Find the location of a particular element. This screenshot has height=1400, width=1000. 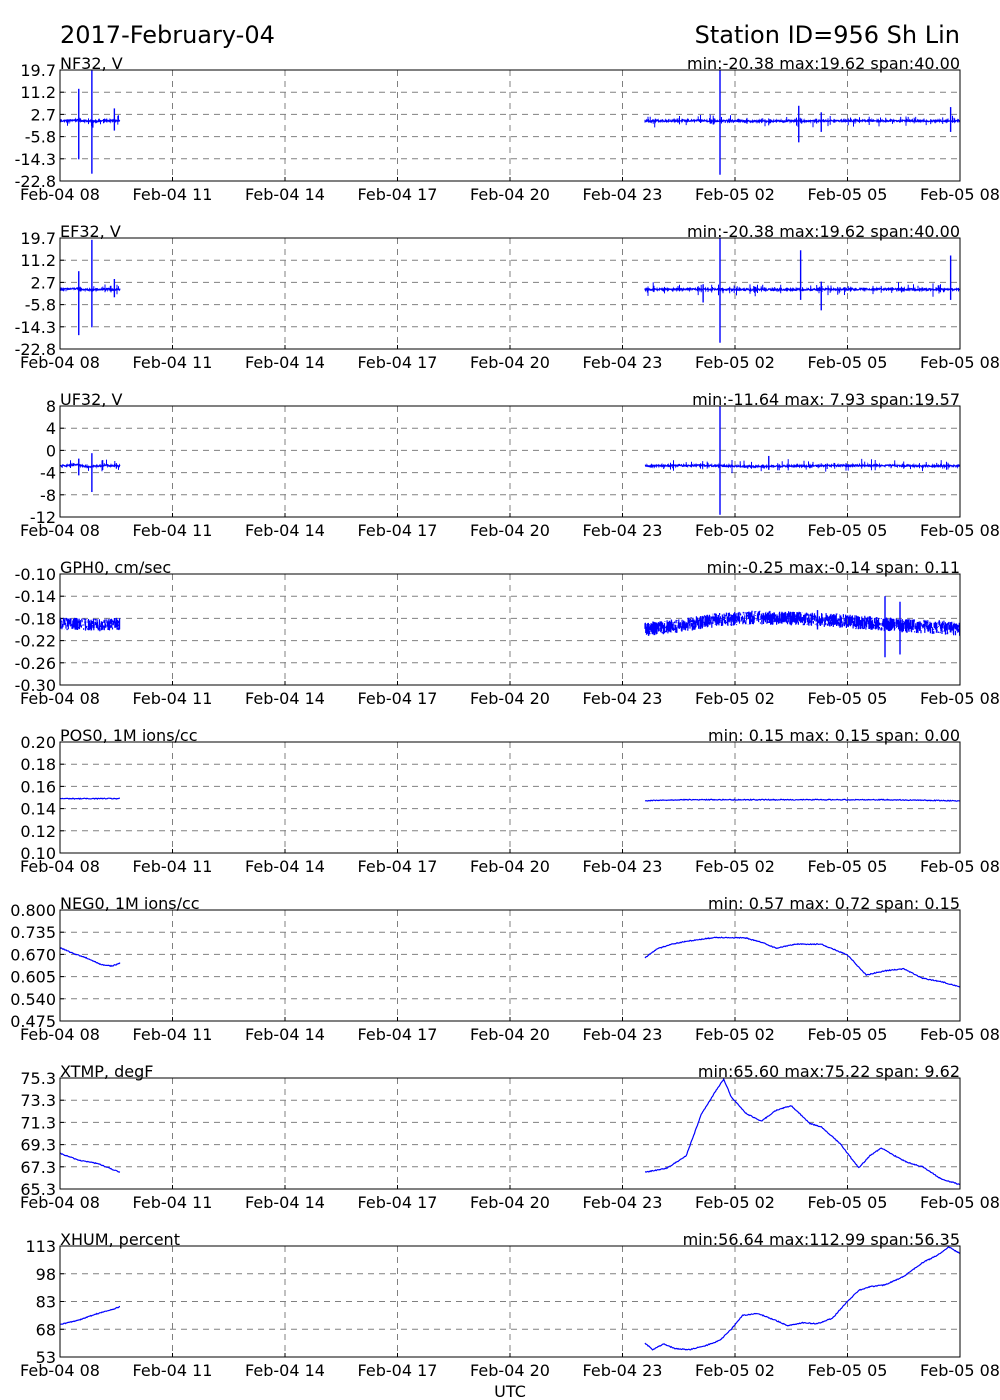

y-tick-label: 73.3 is located at coordinates (38, 1100).